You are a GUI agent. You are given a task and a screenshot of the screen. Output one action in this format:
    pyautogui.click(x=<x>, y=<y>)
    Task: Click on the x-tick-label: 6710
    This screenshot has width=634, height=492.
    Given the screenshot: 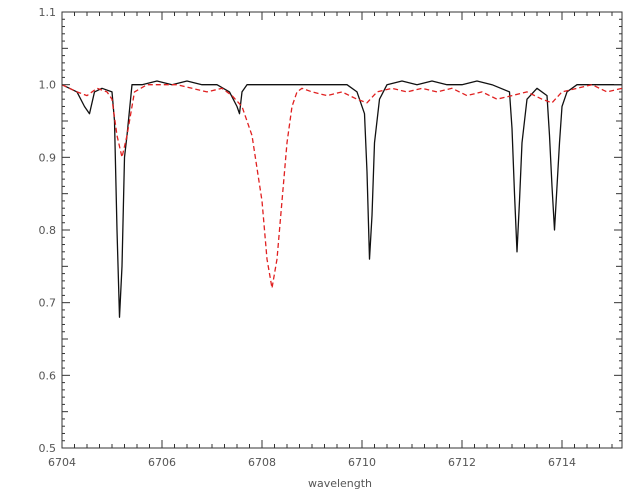 What is the action you would take?
    pyautogui.click(x=362, y=462)
    